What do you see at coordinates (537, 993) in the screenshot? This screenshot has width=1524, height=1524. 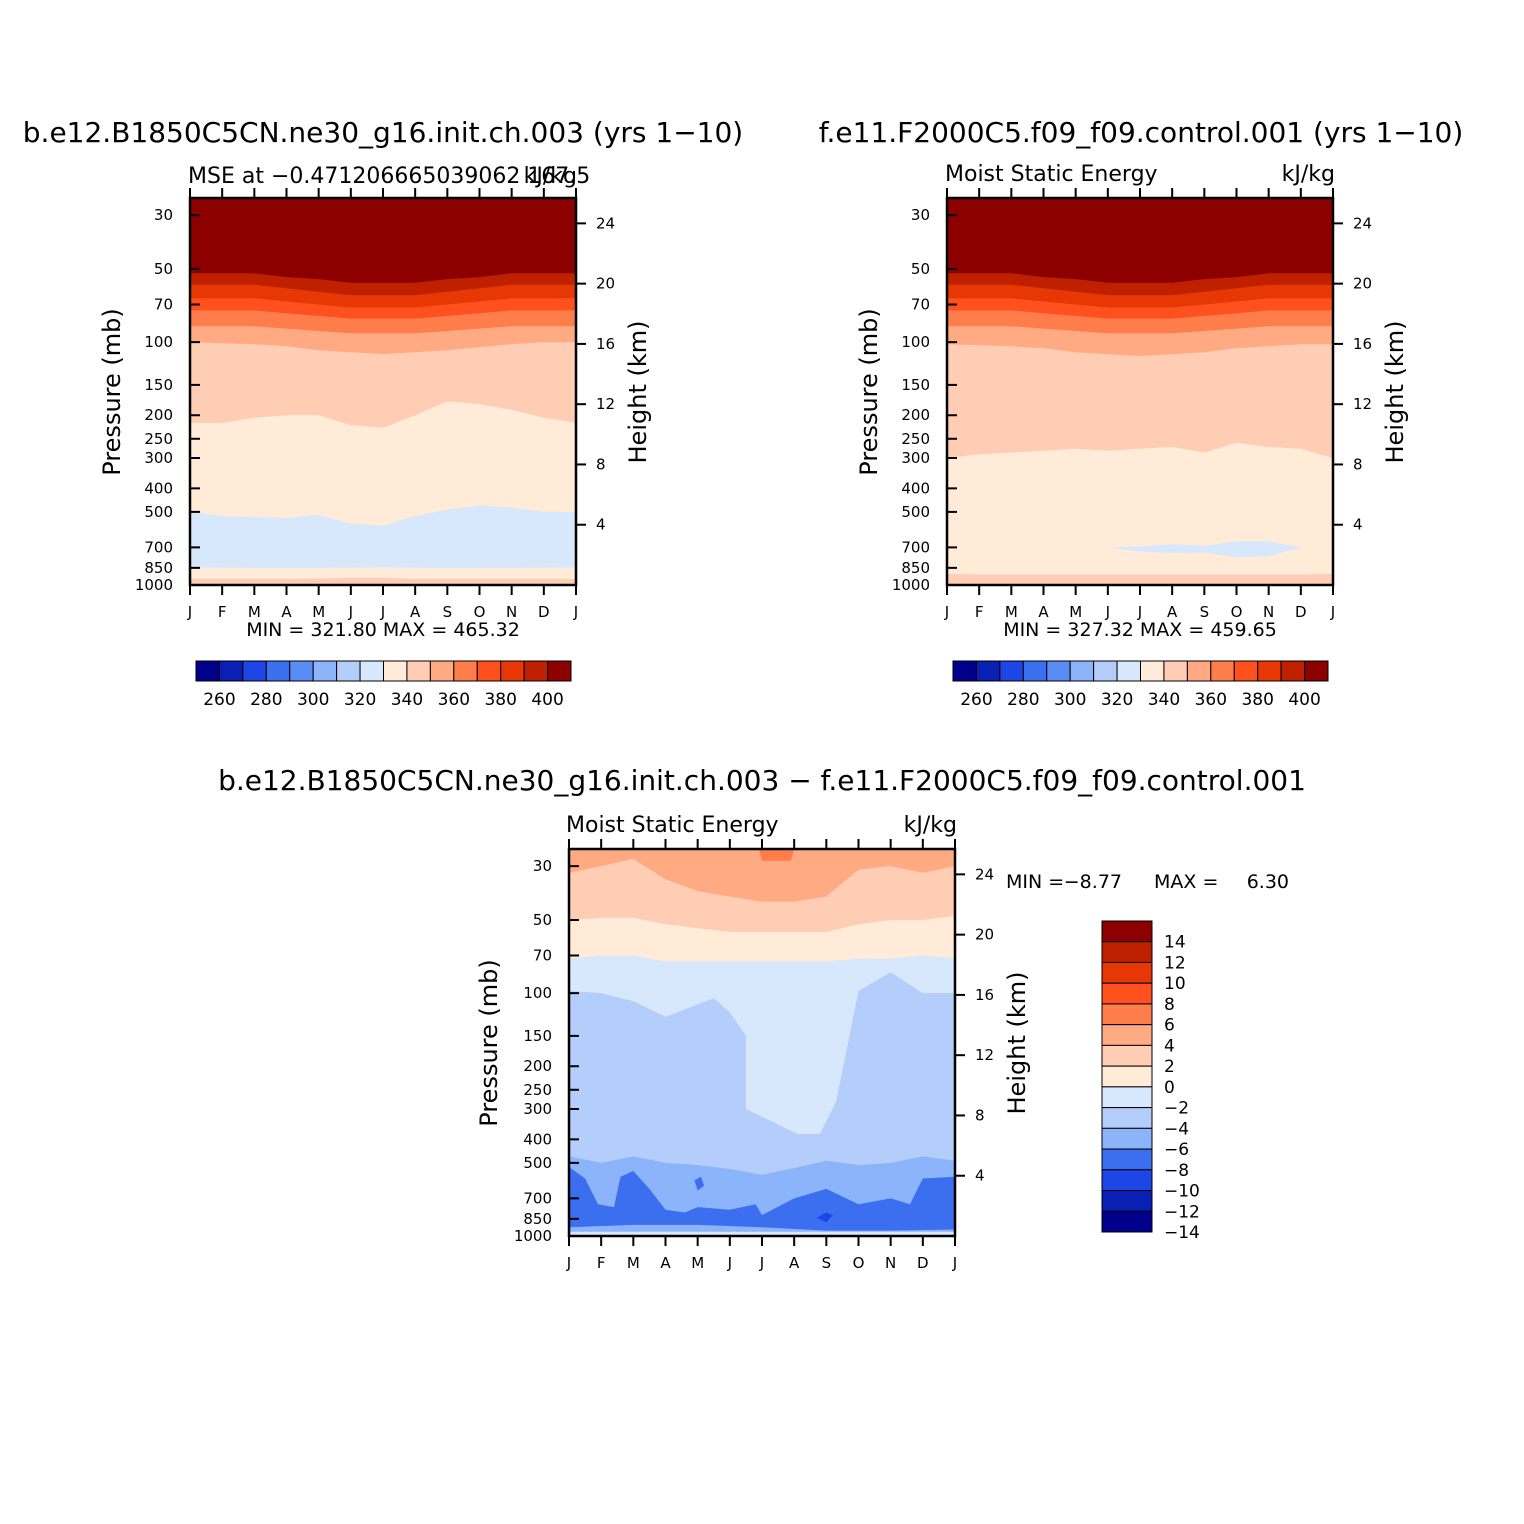 I see `panel-3-pressure-tick-label: 100` at bounding box center [537, 993].